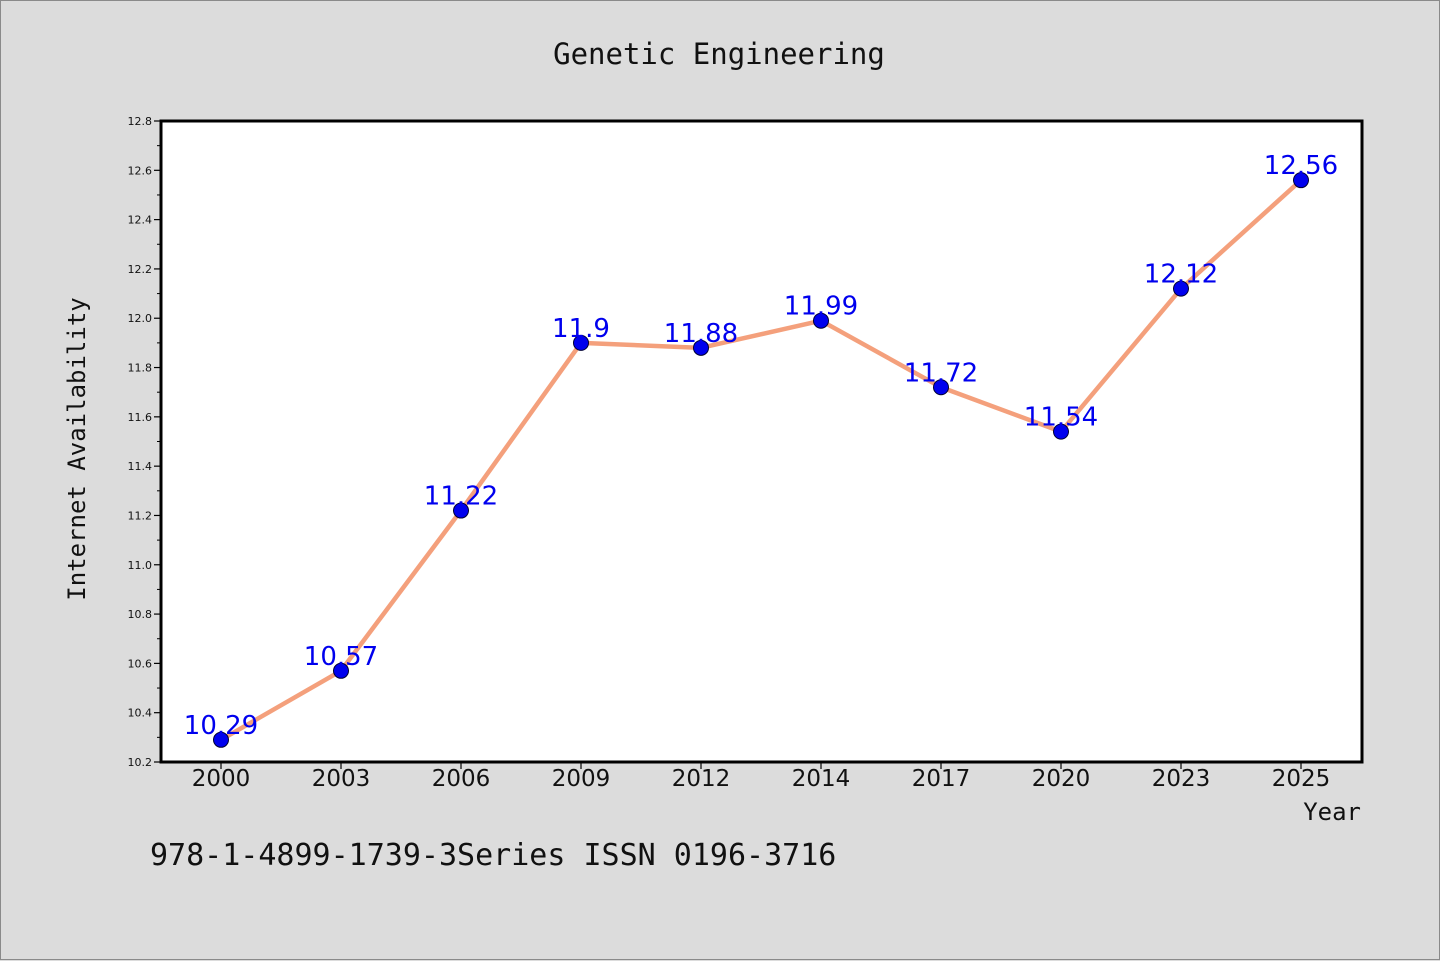  I want to click on x-tick-label: 2006, so click(461, 779).